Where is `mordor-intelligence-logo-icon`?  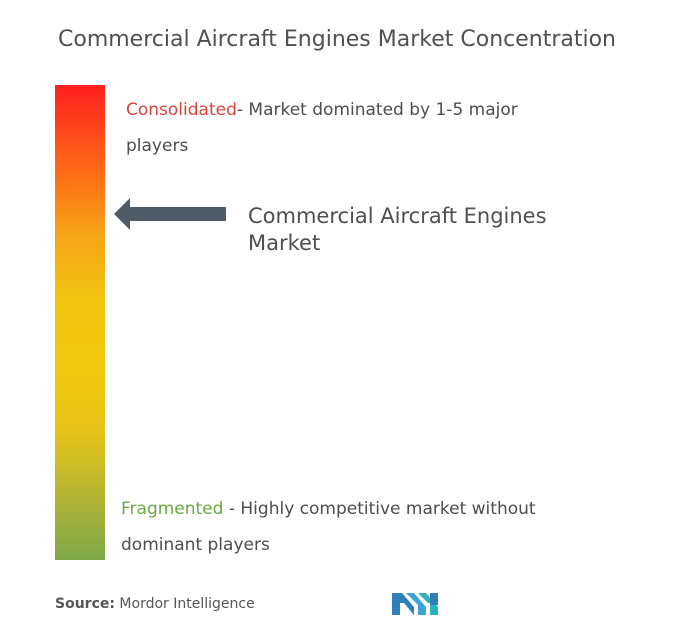
mordor-intelligence-logo-icon is located at coordinates (415, 604).